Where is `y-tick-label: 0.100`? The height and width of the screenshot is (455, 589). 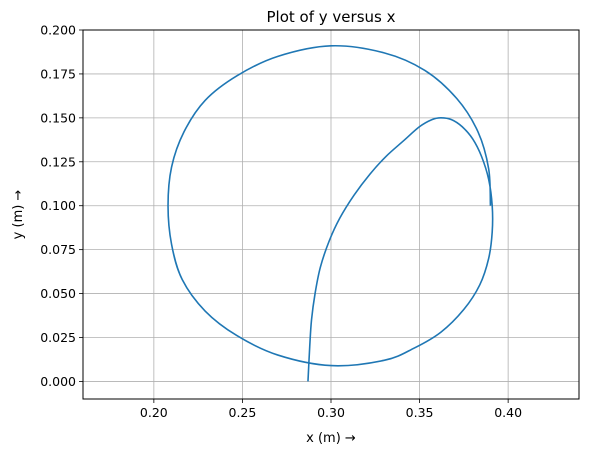
y-tick-label: 0.100 is located at coordinates (58, 205).